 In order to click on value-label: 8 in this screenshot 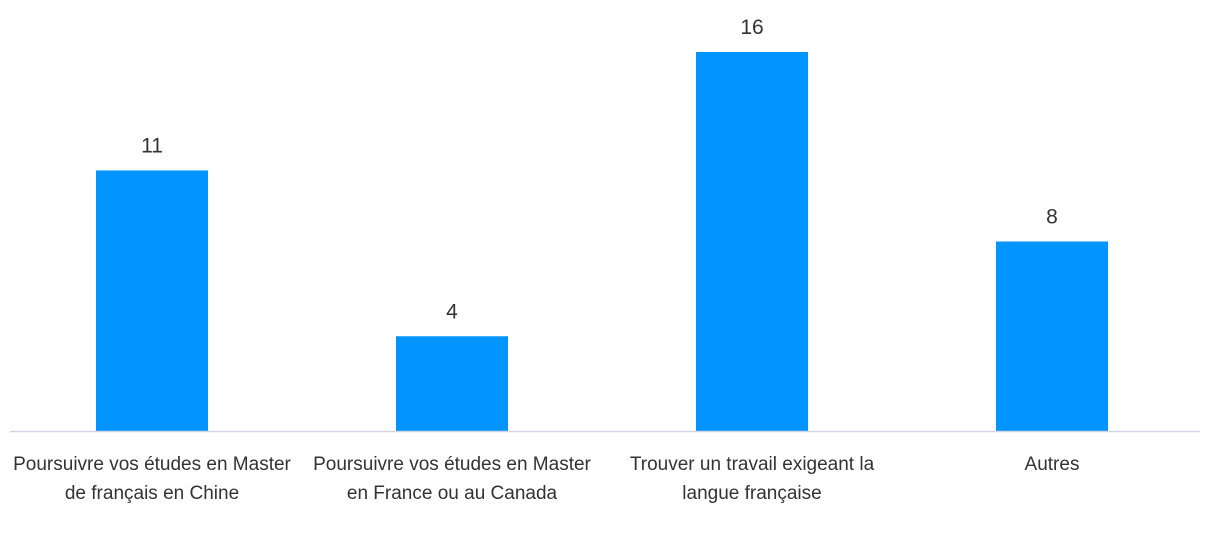, I will do `click(1052, 217)`.